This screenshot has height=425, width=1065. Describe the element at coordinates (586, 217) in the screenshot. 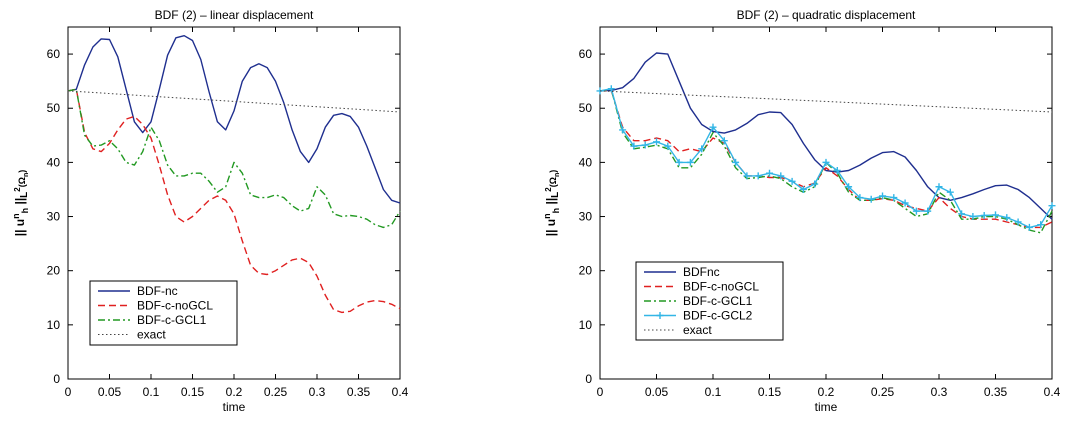

I see `y-tick-label: 30` at that location.